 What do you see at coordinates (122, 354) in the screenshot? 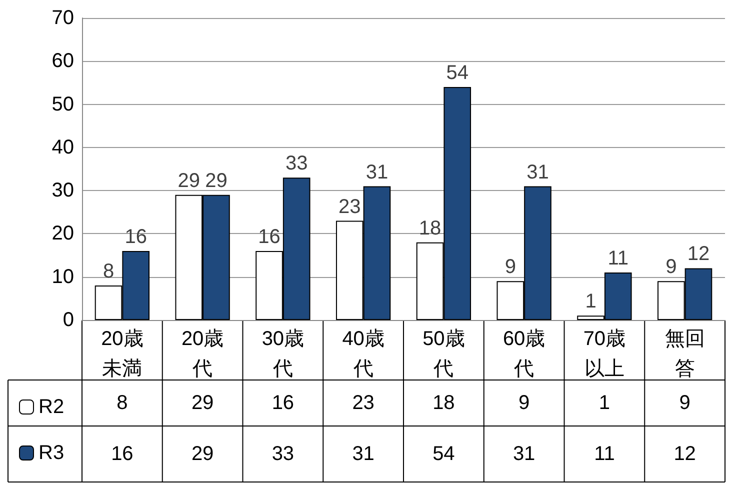
I see `x-tick-label: 20歳未満` at bounding box center [122, 354].